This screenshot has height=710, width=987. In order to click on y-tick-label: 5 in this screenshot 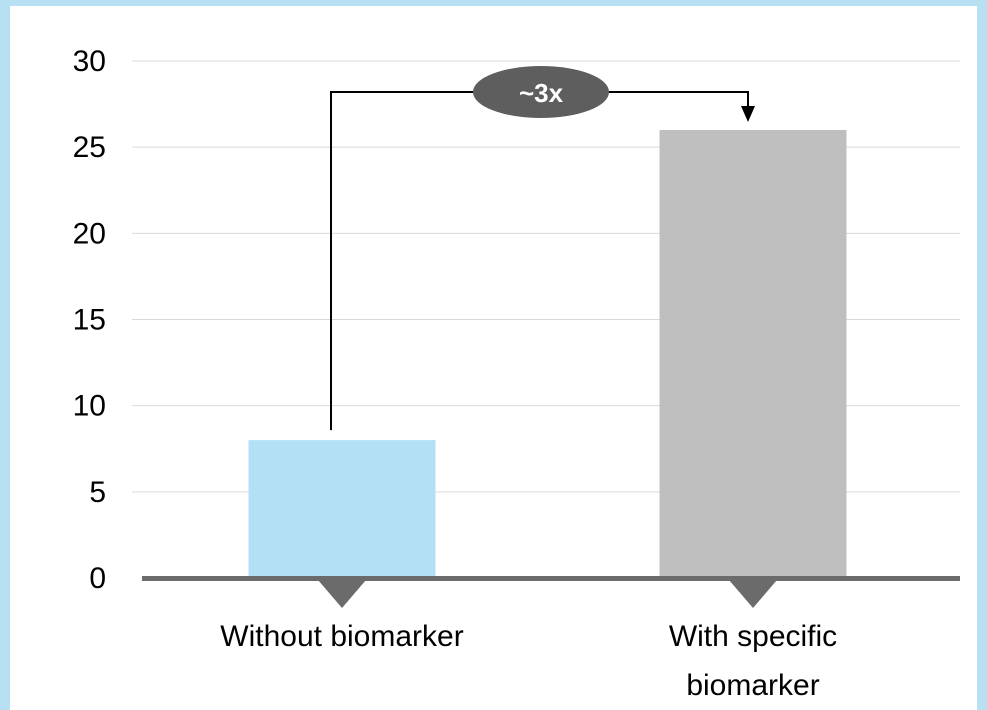, I will do `click(97, 492)`.